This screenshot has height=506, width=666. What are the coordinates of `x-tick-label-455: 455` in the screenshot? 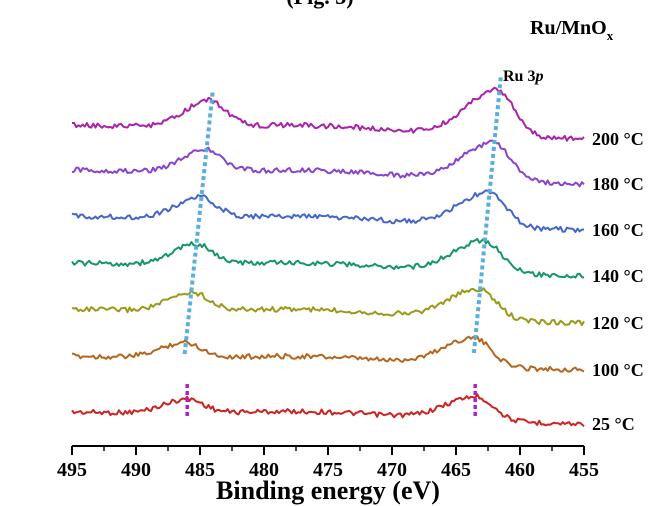 It's located at (584, 470).